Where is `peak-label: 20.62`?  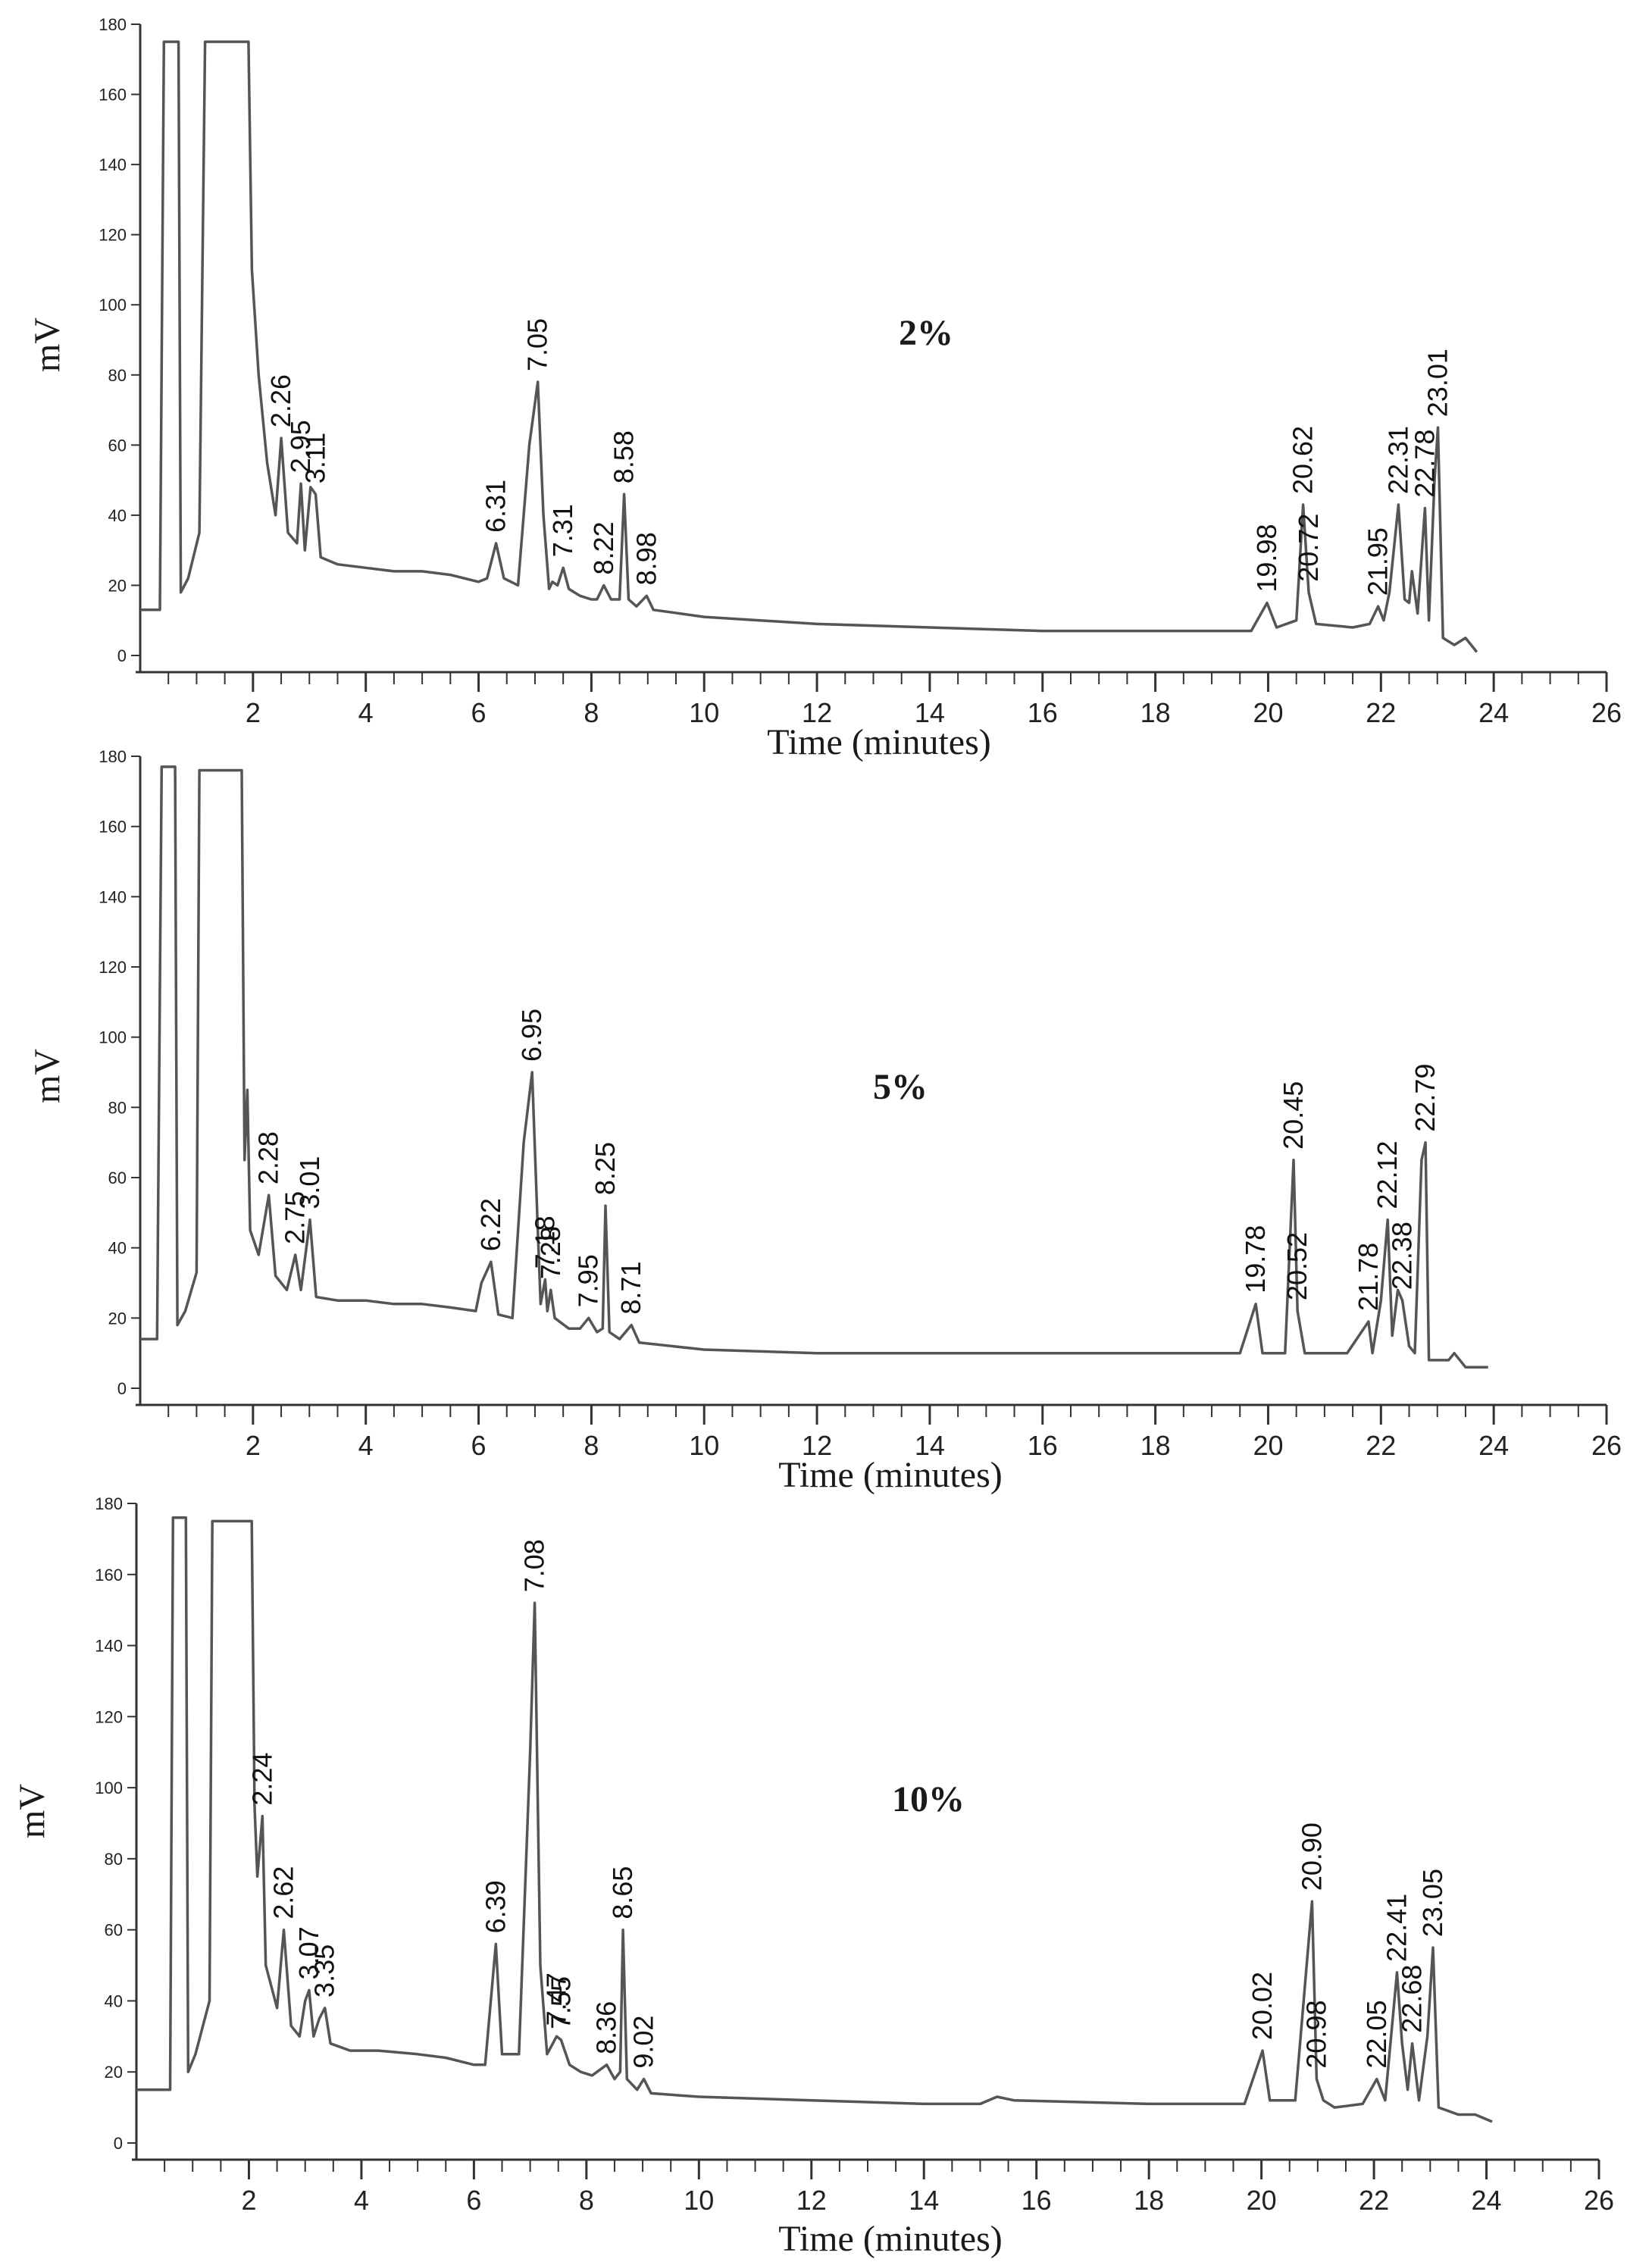
peak-label: 20.62 is located at coordinates (1303, 460).